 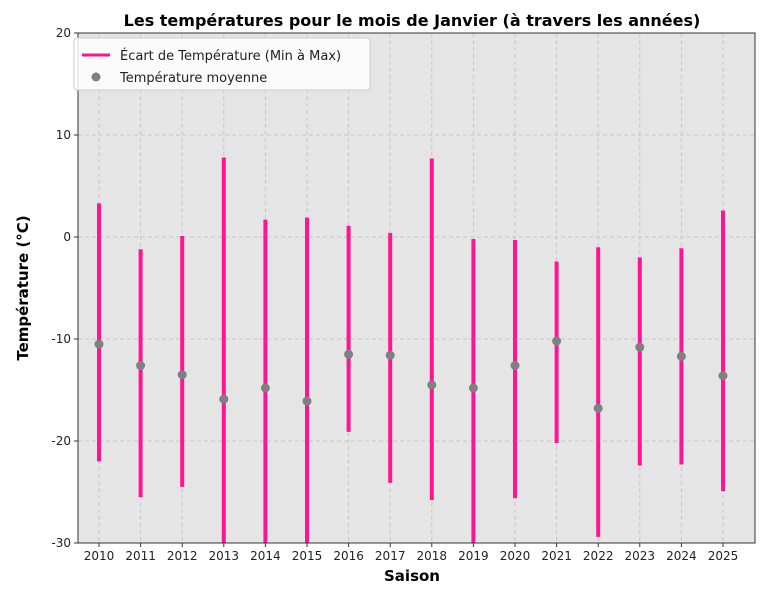 What do you see at coordinates (640, 556) in the screenshot?
I see `x-tick-label: 2023` at bounding box center [640, 556].